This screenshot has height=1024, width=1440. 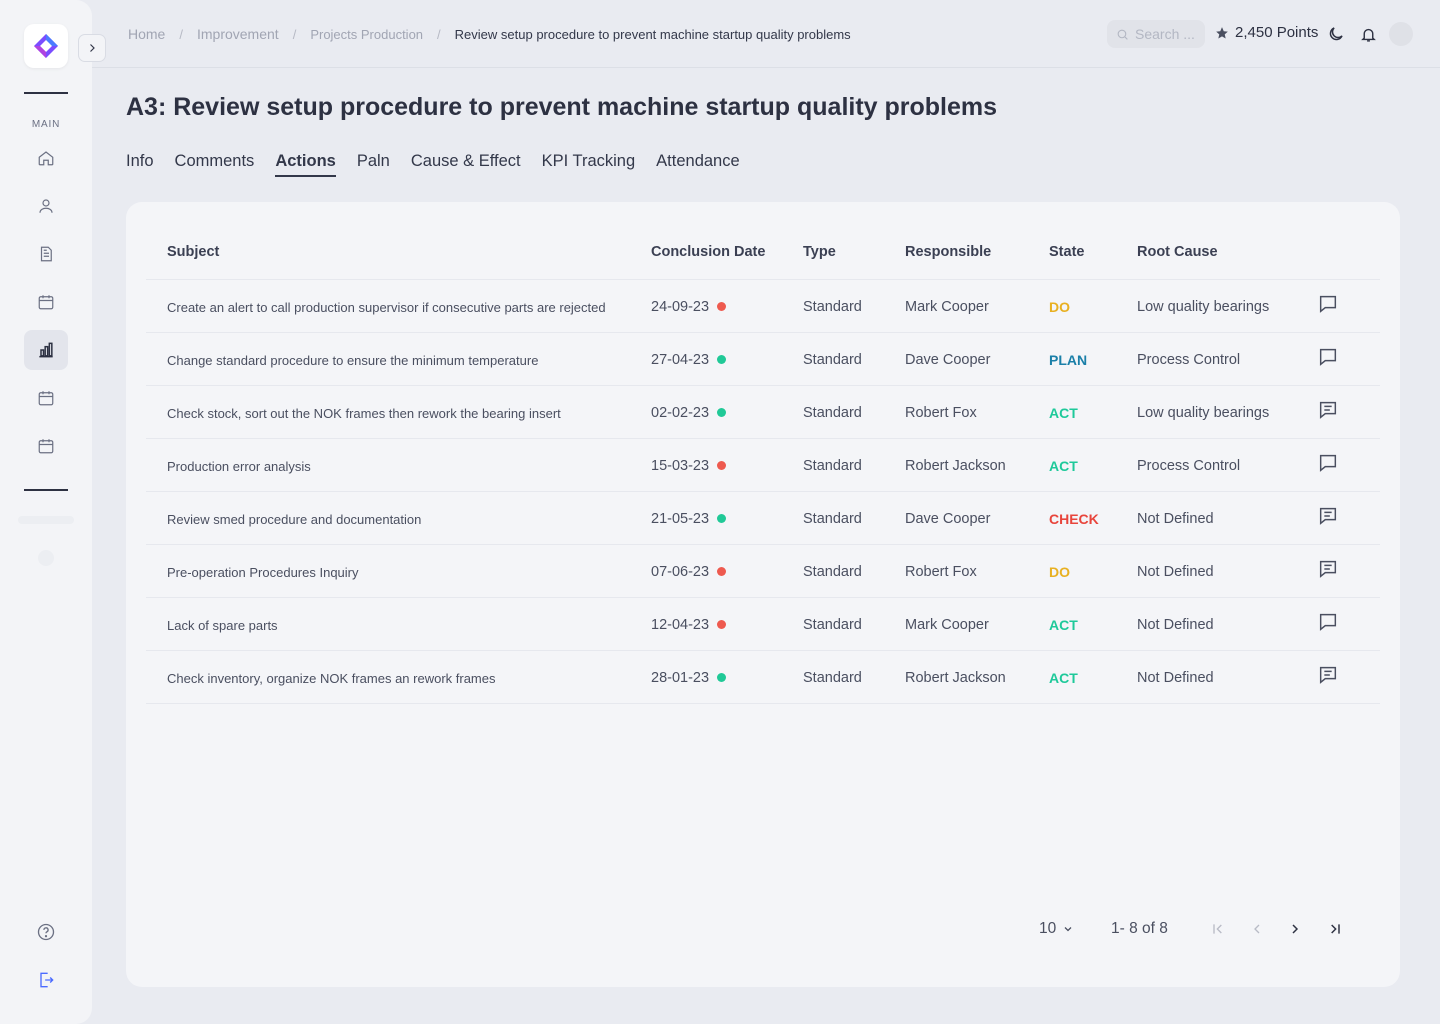 I want to click on row-conclusion-date: 27-04-23, so click(x=680, y=360).